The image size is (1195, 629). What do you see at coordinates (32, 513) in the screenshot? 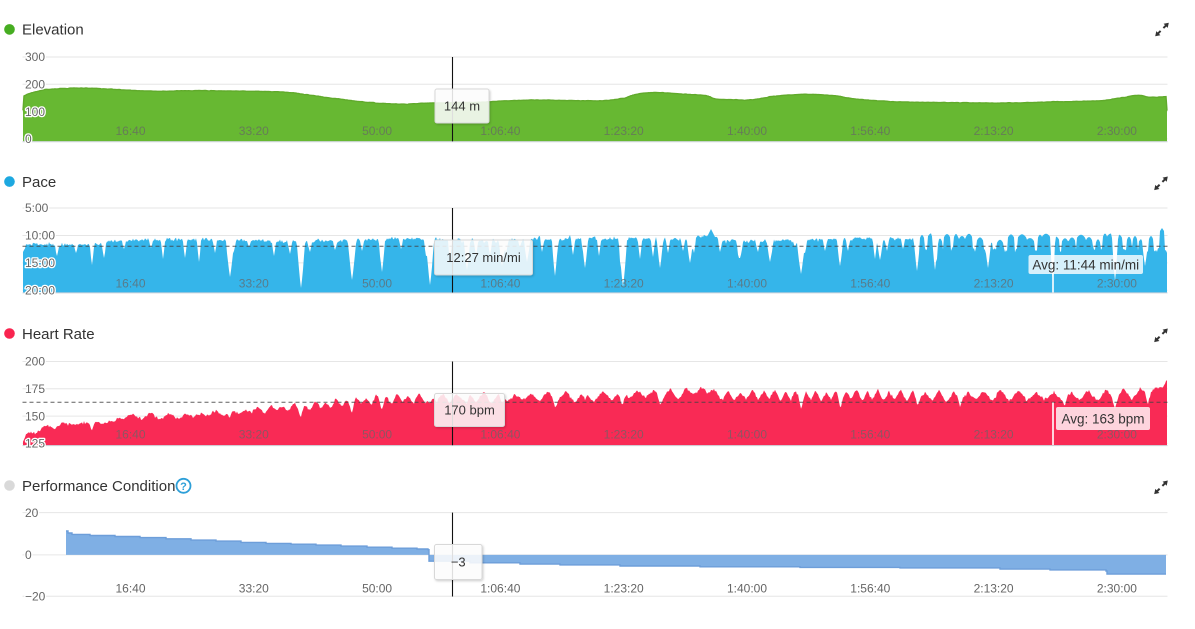
I see `svg-text: 20` at bounding box center [32, 513].